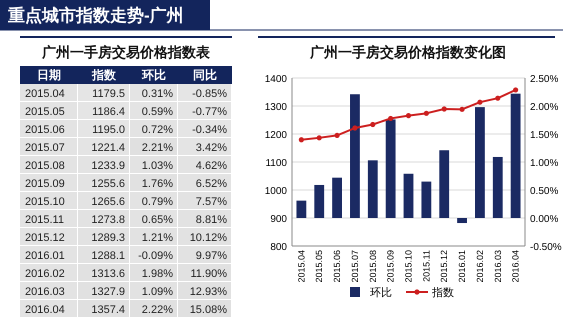 The image size is (563, 326). Describe the element at coordinates (319, 266) in the screenshot. I see `x-tick-label: 2015.05` at that location.